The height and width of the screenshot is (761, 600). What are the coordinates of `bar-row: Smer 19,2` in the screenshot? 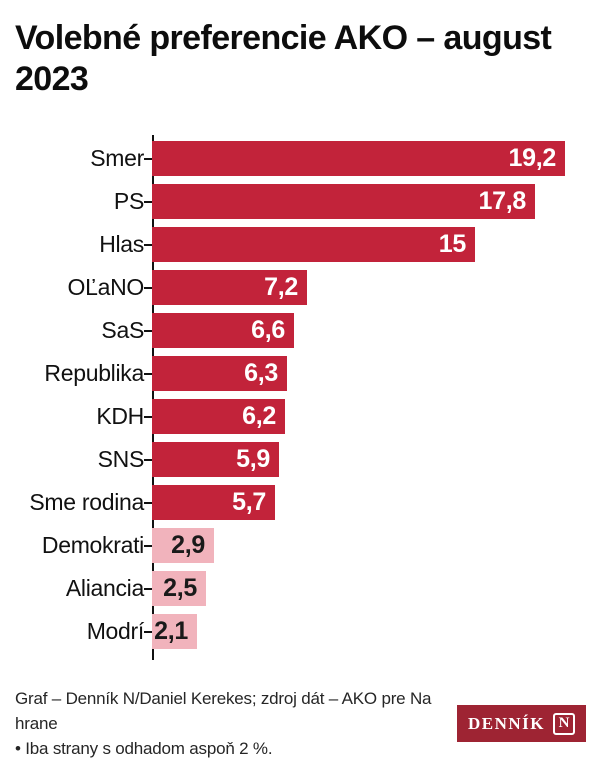 It's located at (300, 158).